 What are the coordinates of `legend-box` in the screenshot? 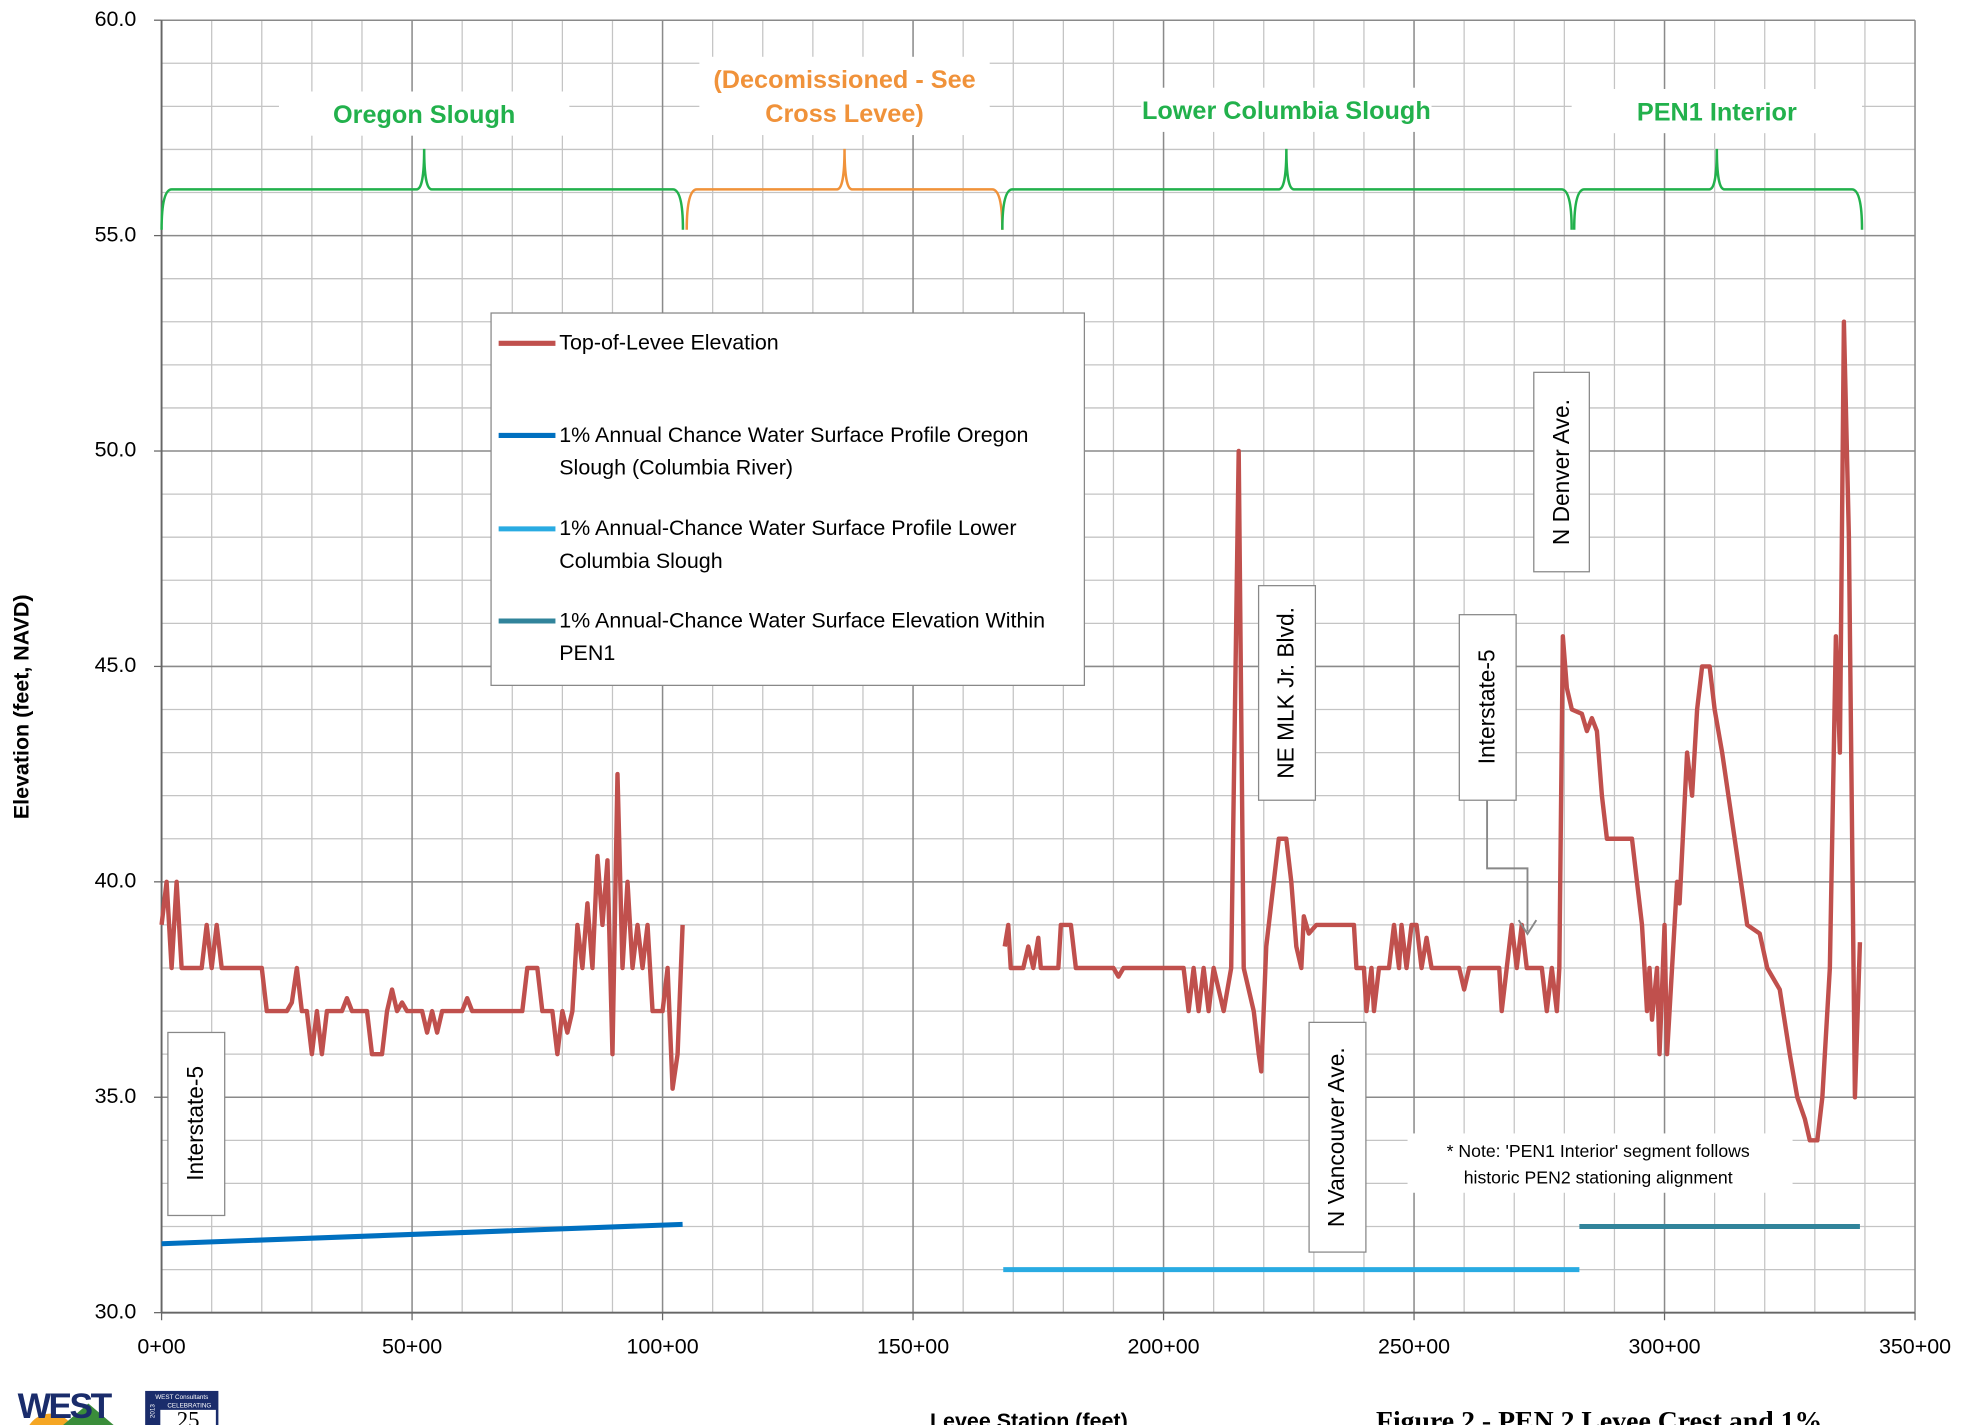 It's located at (788, 499).